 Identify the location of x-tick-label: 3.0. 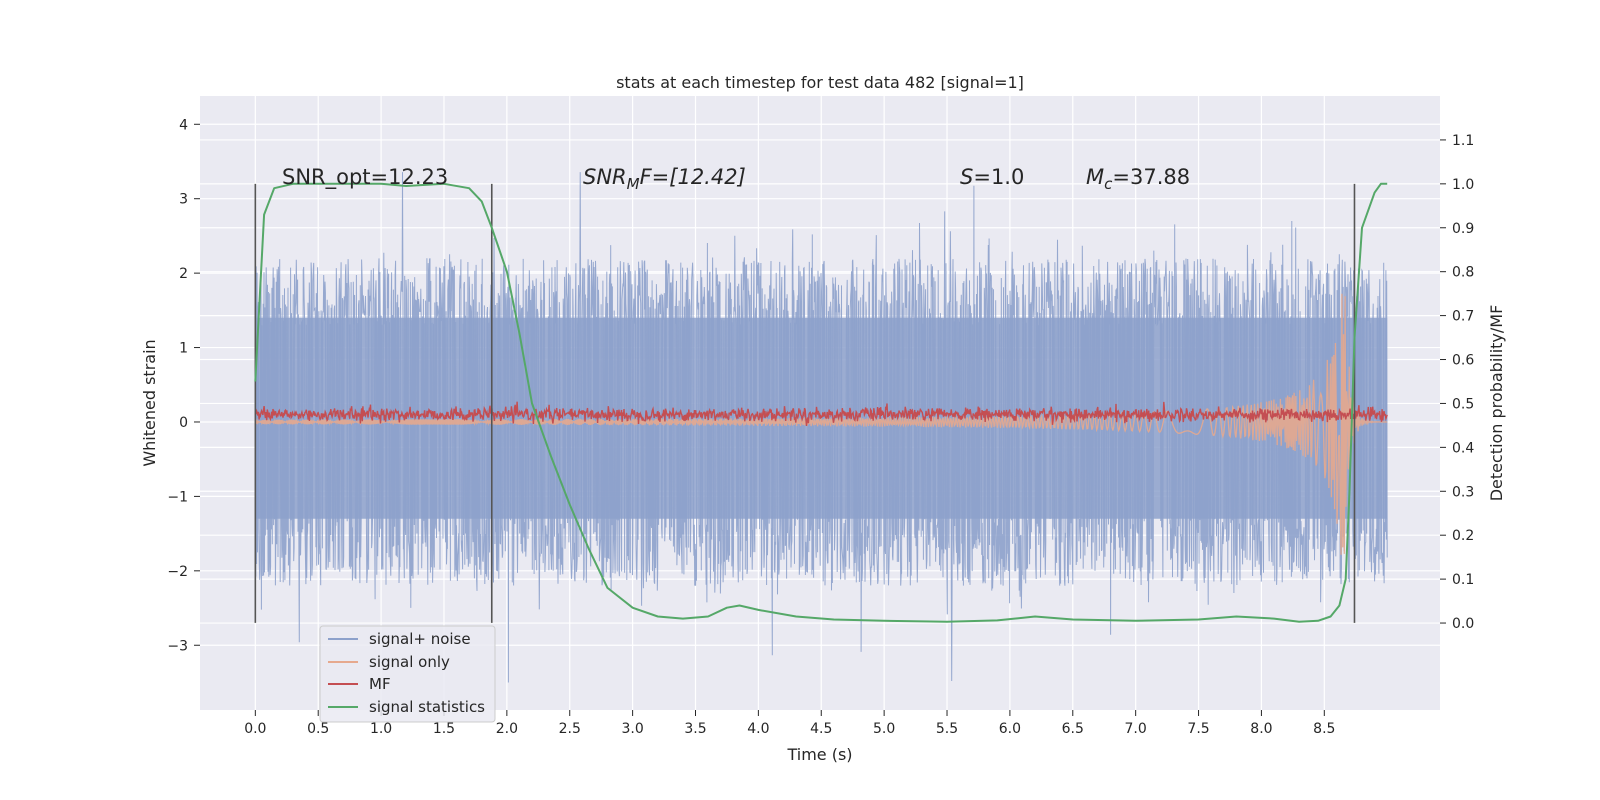
(632, 729).